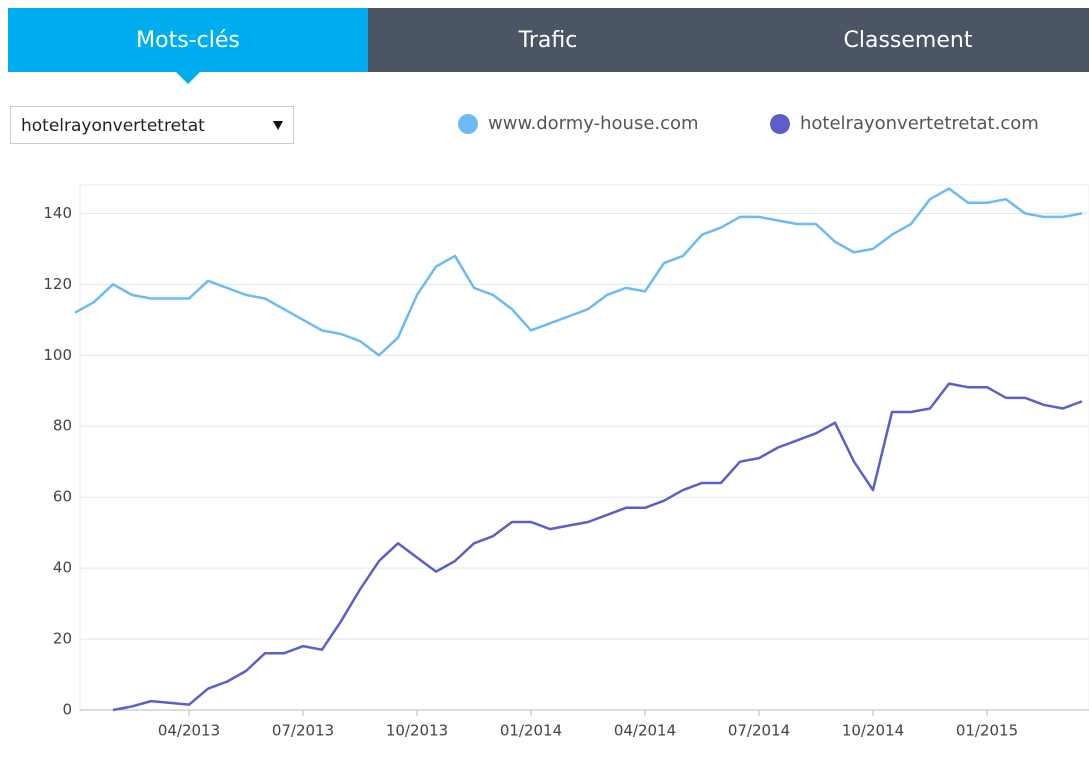  I want to click on x-tick-label: 07/2014, so click(759, 731).